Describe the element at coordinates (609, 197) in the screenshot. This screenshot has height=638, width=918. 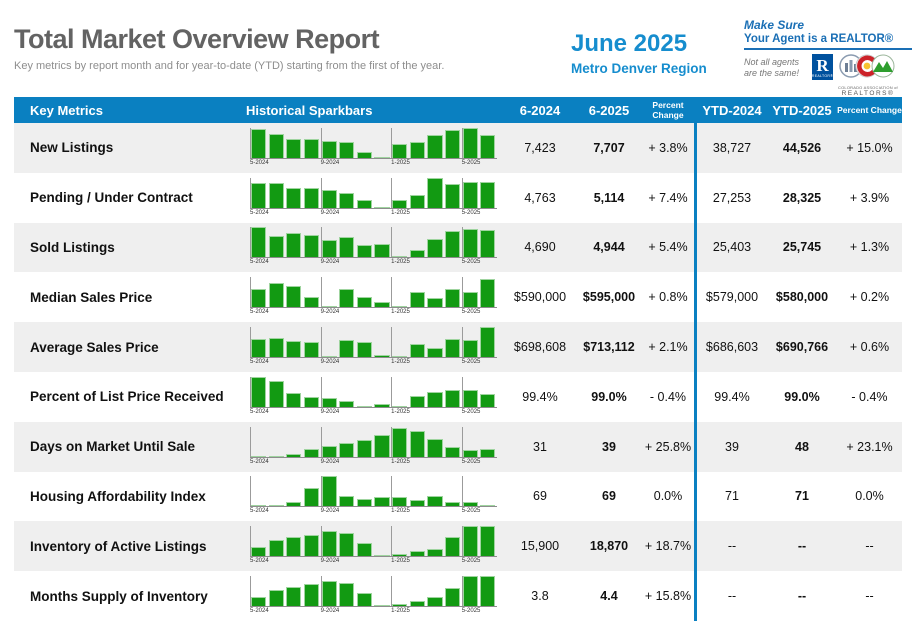
I see `value-month-2025: 5,114` at that location.